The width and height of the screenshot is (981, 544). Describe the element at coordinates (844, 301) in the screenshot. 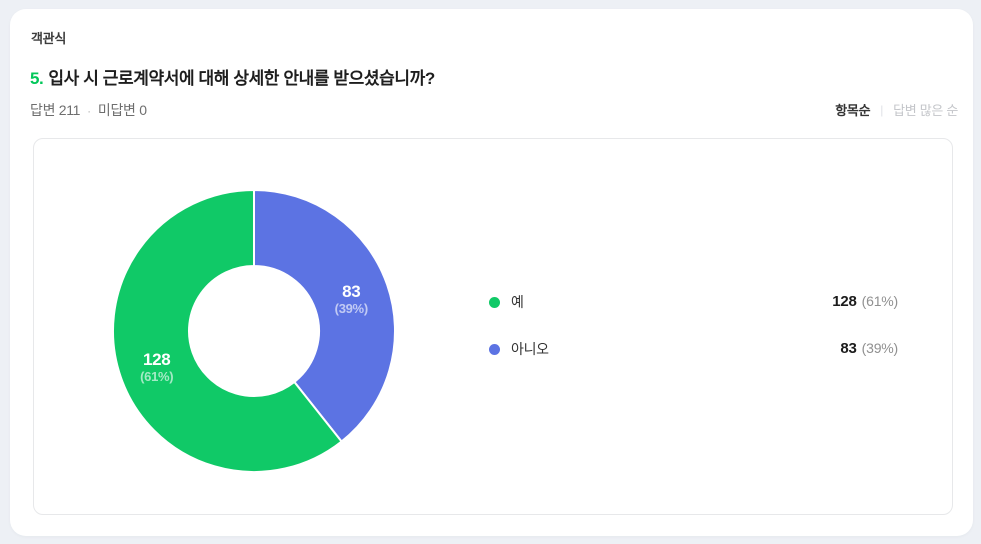

I see `legend-count-yes: 128` at that location.